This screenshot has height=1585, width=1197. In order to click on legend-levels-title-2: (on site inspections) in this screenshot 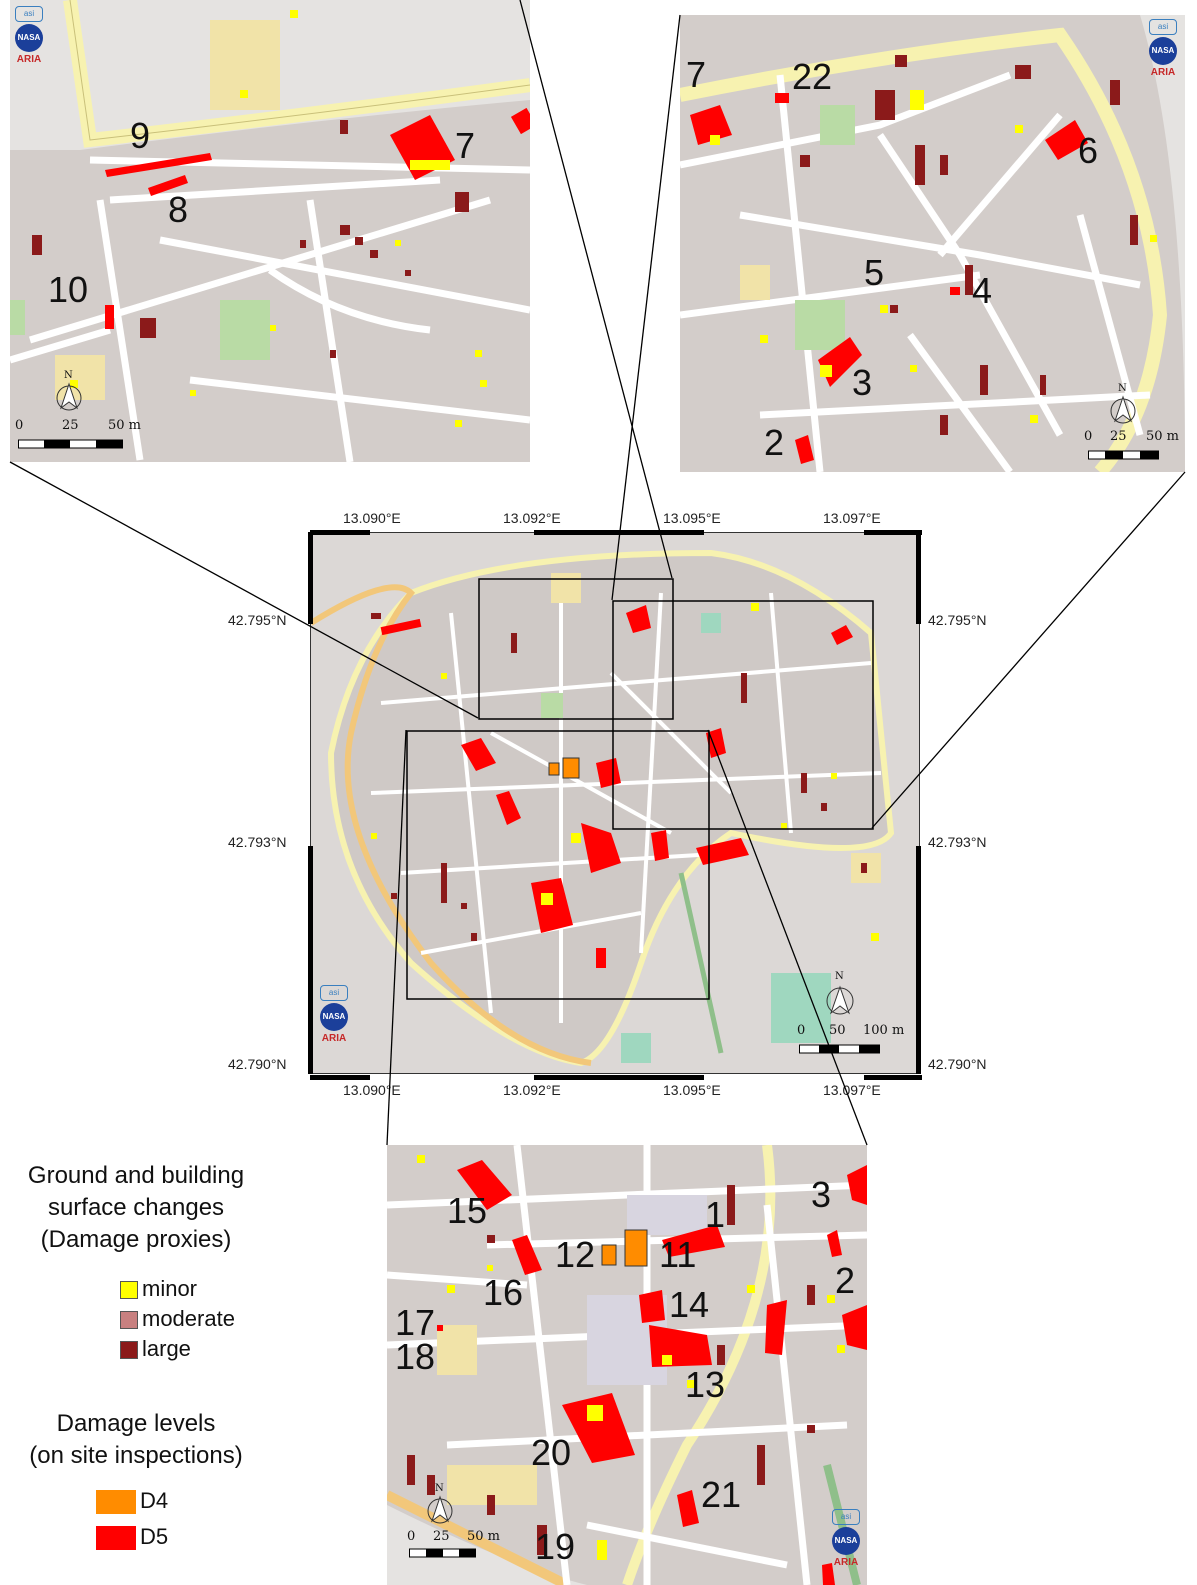, I will do `click(136, 1455)`.